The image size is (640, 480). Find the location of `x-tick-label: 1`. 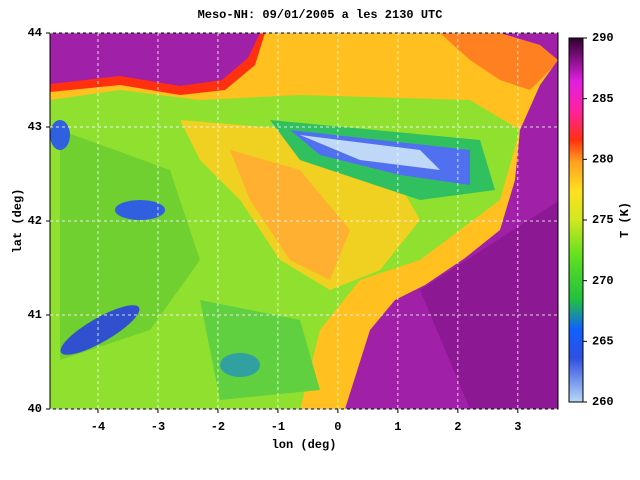

x-tick-label: 1 is located at coordinates (397, 427).